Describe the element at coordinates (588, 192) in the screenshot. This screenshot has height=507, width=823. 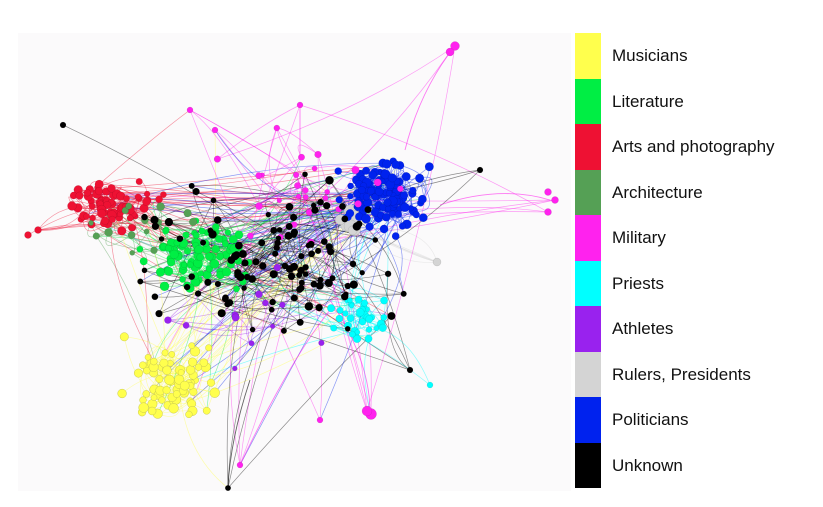
I see `legend-swatch-architecture` at that location.